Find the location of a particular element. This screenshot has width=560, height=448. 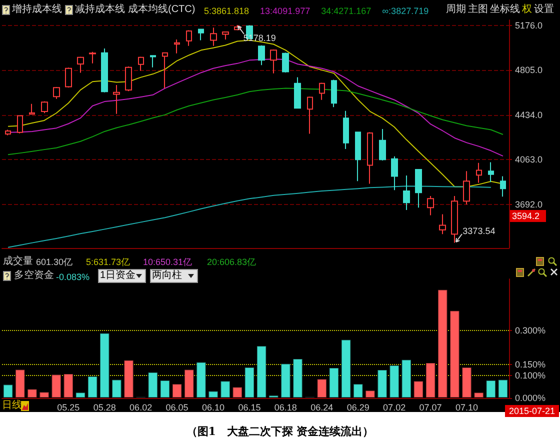

x-tick-label: 06.10 is located at coordinates (213, 407).